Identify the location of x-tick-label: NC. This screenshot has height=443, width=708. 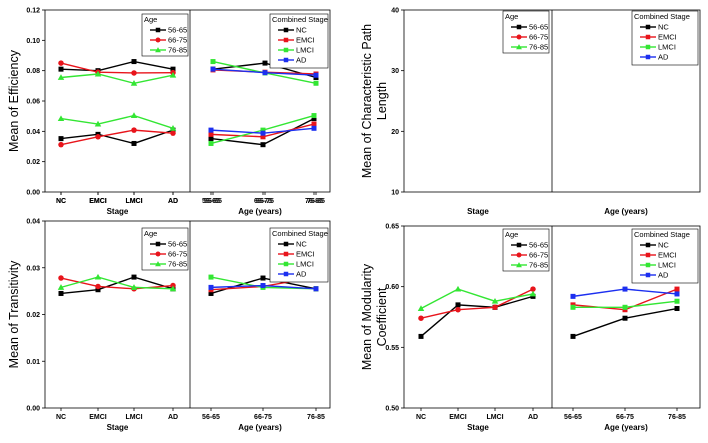
(61, 417).